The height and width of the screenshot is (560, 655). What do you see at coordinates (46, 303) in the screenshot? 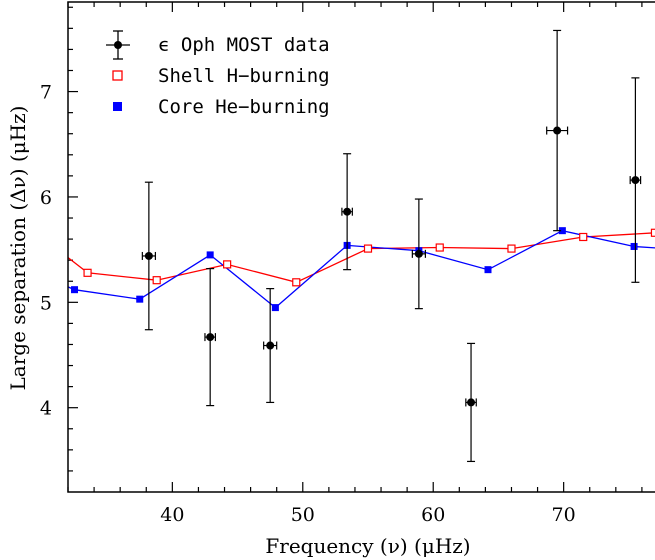
I see `y-tick-label: 5` at bounding box center [46, 303].